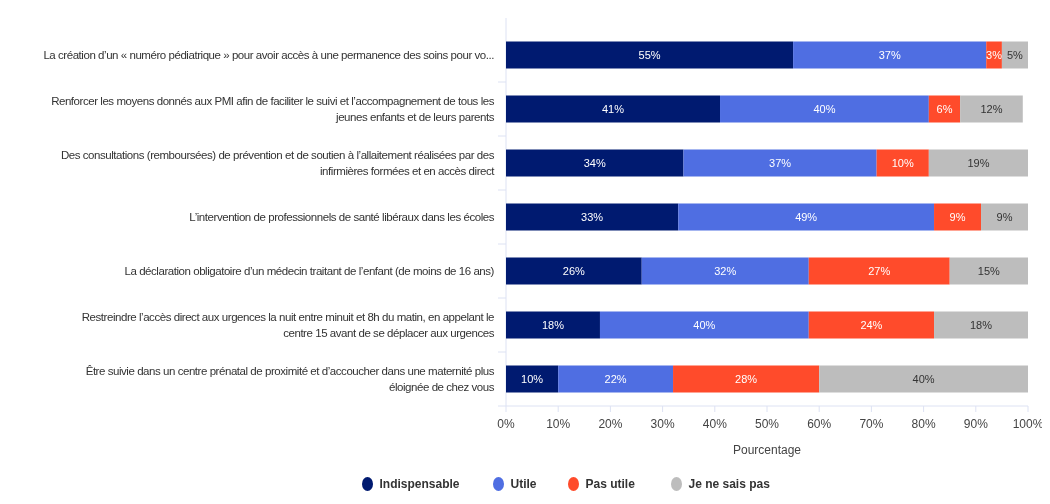 This screenshot has height=504, width=1050. I want to click on data-label: 22%, so click(615, 378).